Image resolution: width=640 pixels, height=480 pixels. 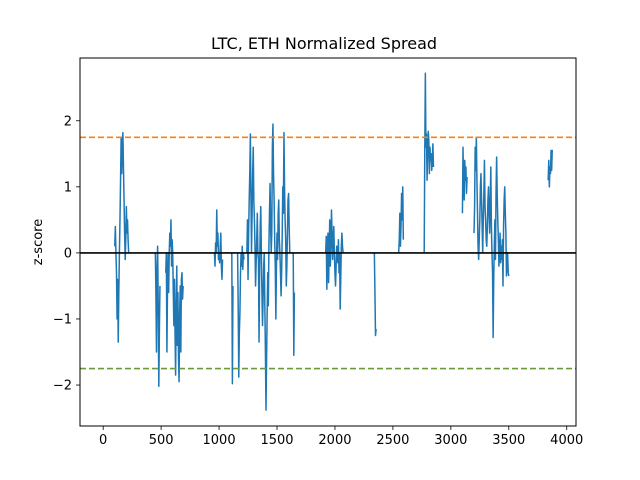 I want to click on chart-title: LTC, ETH Normalized Spread, so click(x=324, y=43).